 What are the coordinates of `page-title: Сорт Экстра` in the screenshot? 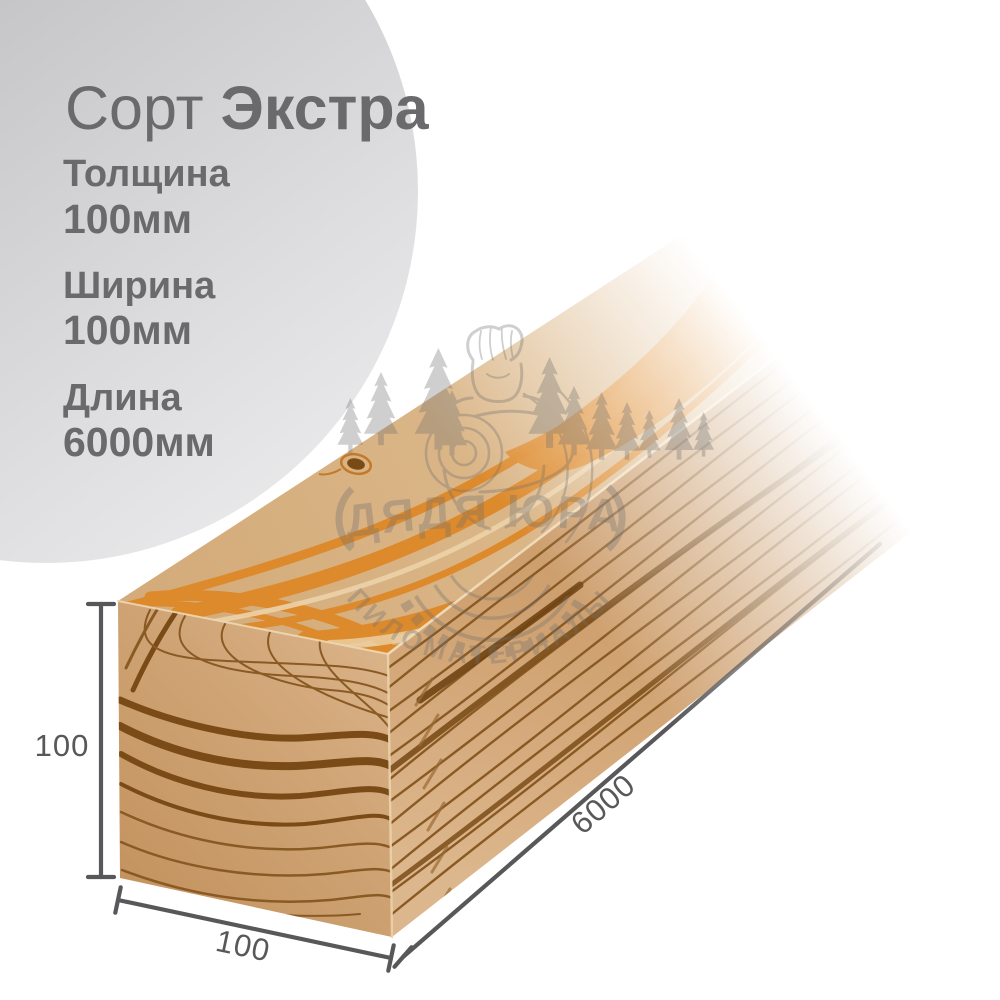 It's located at (247, 108).